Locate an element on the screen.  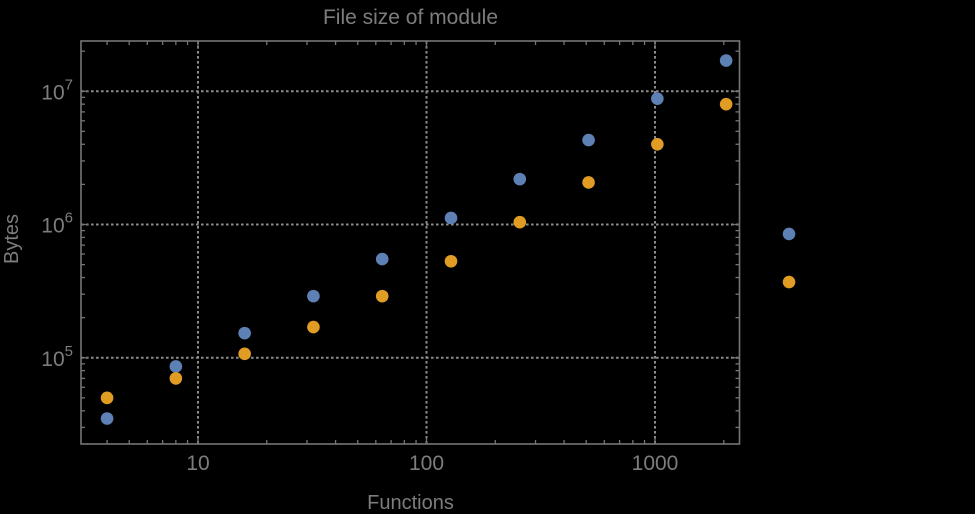
y-tick-label-10^7: 10⁷ is located at coordinates (57, 90).